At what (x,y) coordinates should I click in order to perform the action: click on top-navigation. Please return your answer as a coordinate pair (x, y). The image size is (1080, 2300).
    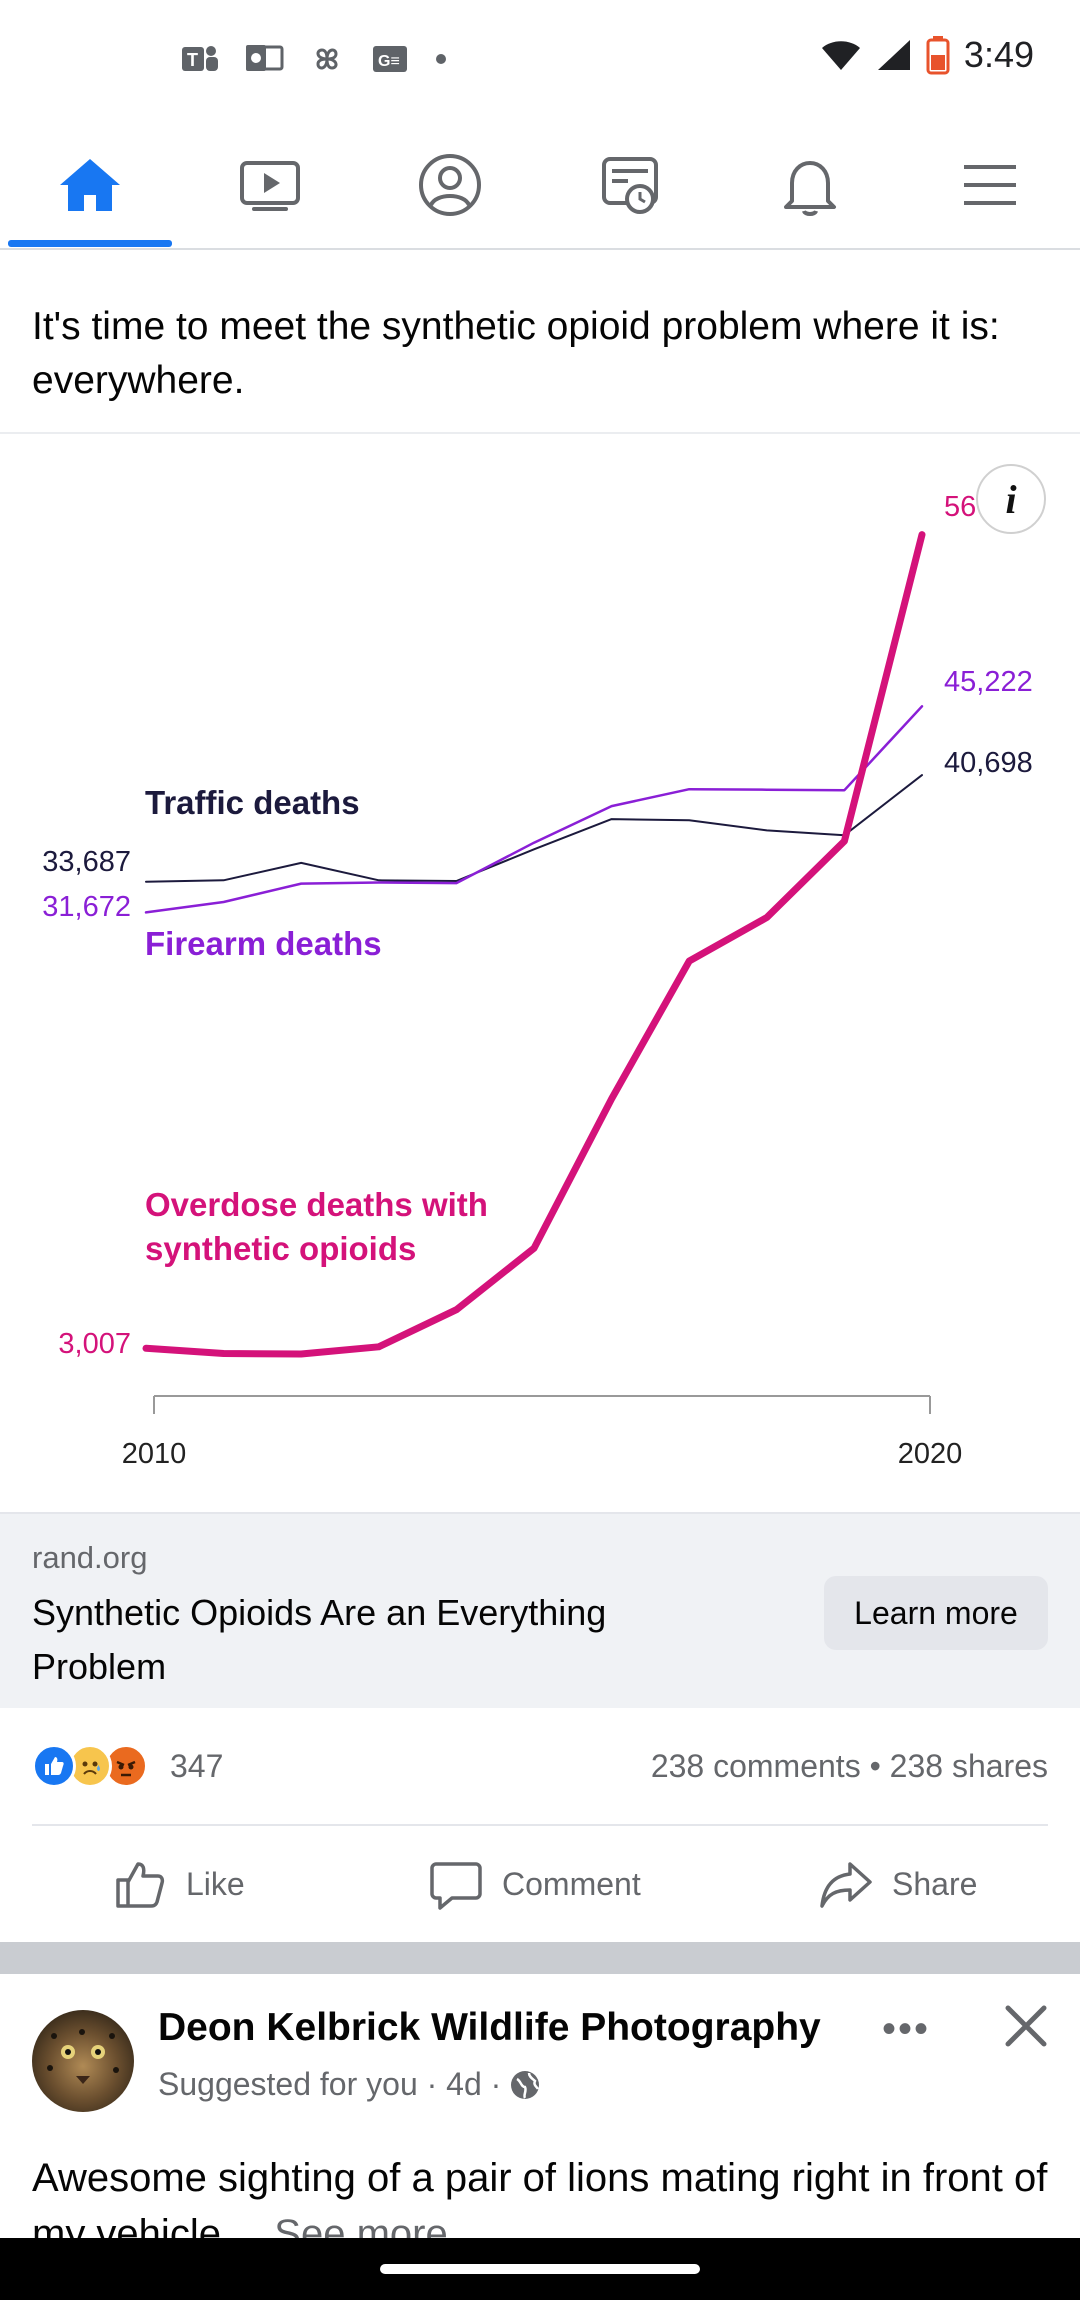
    Looking at the image, I should click on (540, 185).